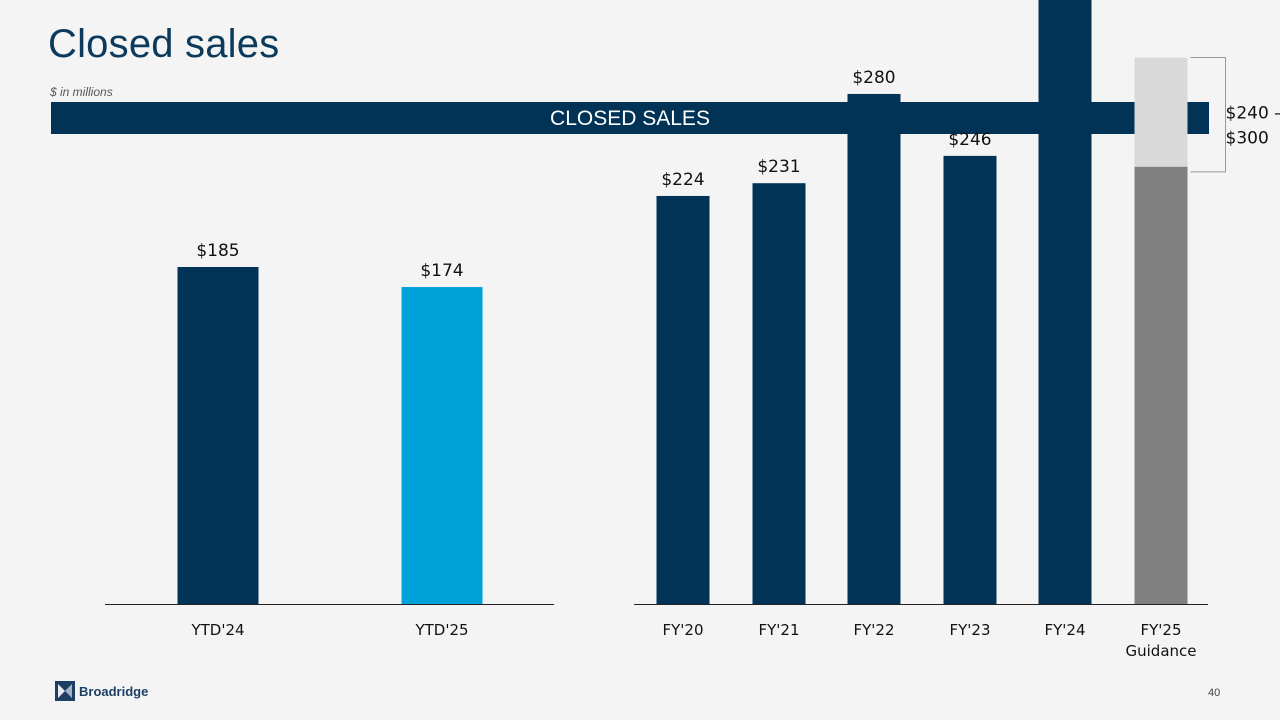 Image resolution: width=1280 pixels, height=720 pixels. Describe the element at coordinates (441, 630) in the screenshot. I see `tick-label: YTD'25` at that location.